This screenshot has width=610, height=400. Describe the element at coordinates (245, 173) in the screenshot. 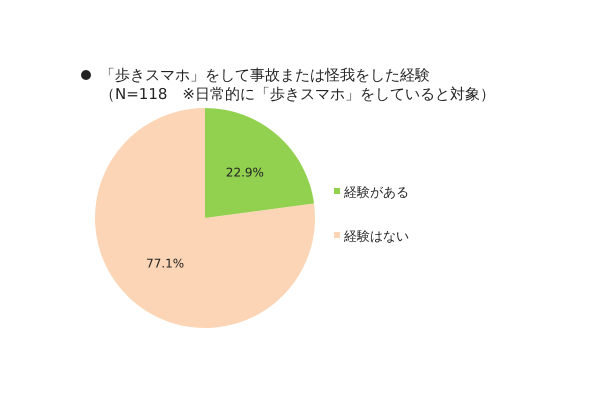

I see `data-label: 22.9%` at that location.